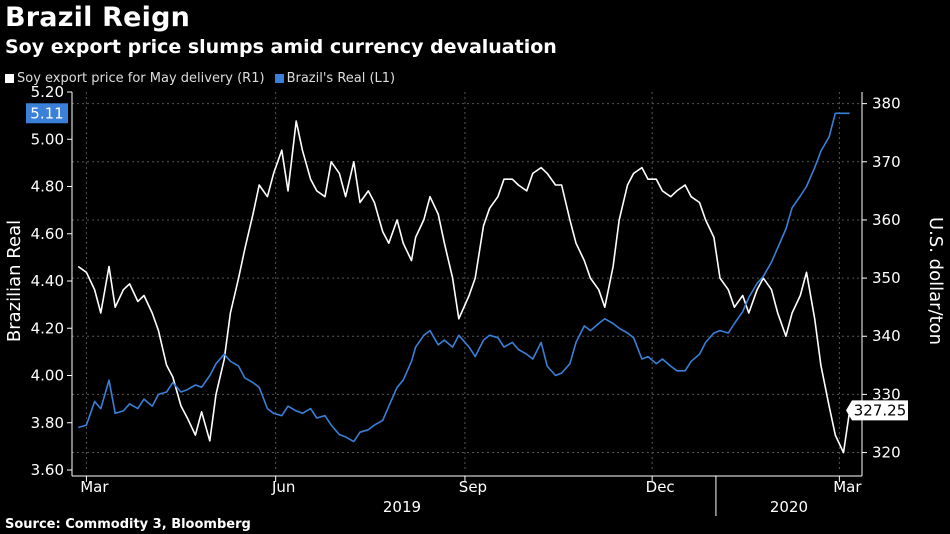  What do you see at coordinates (935, 281) in the screenshot?
I see `y-right-title: U.S. dollar/ton` at bounding box center [935, 281].